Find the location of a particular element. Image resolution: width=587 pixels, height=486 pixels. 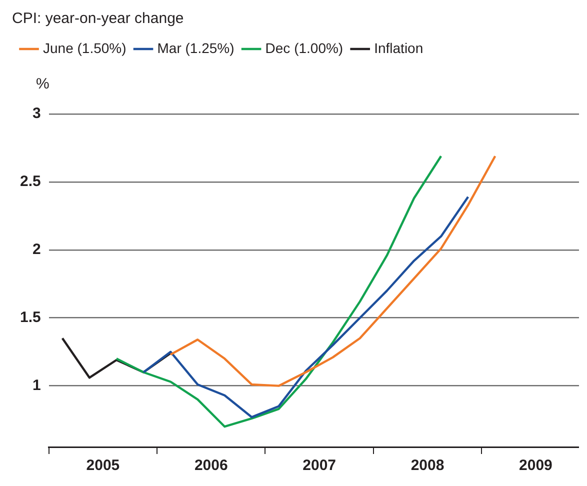

legend-label: June (1.50%) is located at coordinates (84, 48).